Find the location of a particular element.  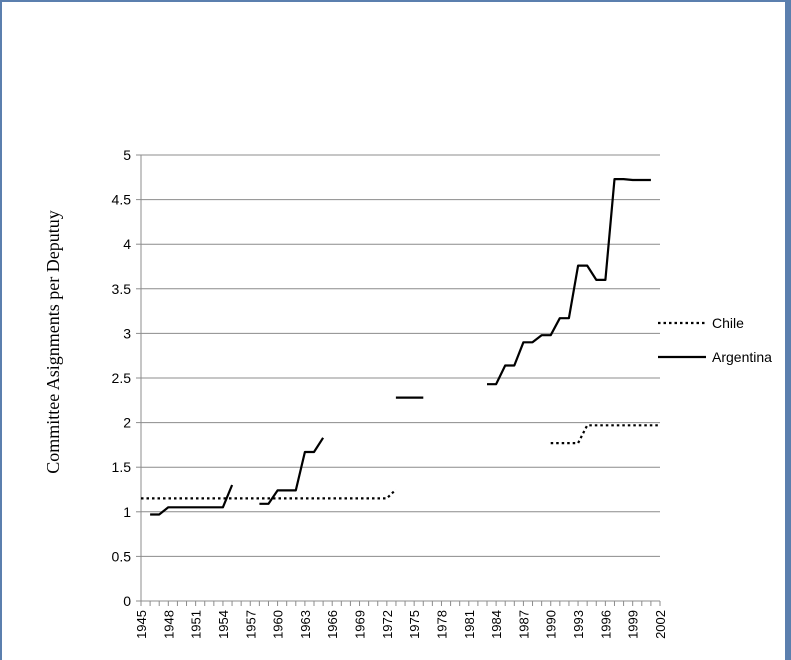

y-tick-label: 1 is located at coordinates (127, 512).